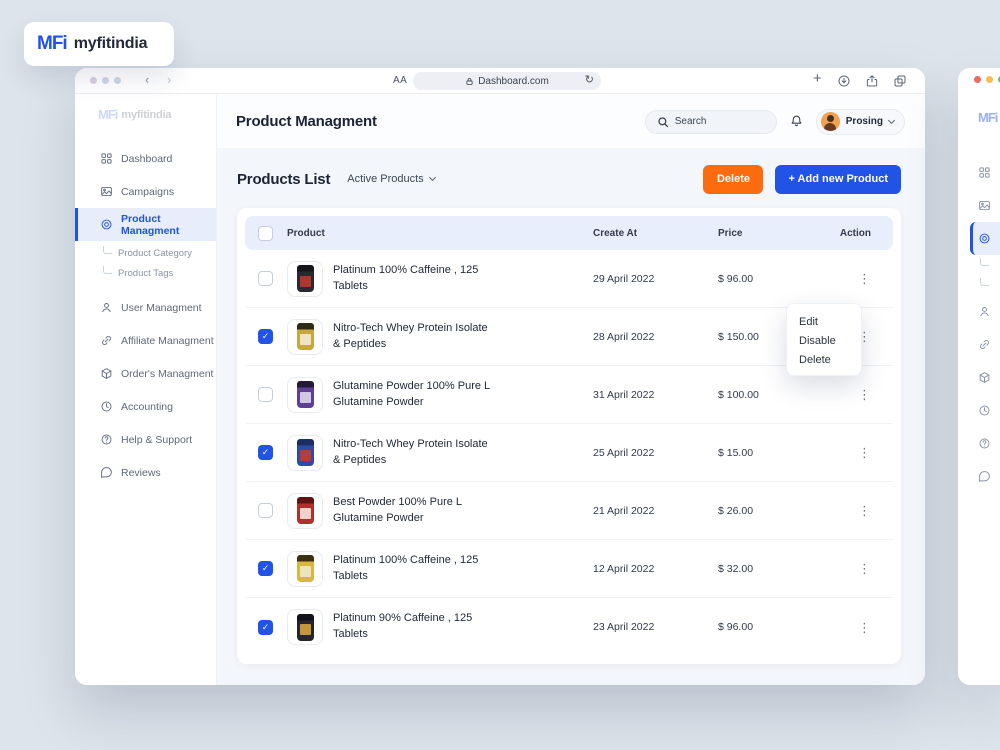 The height and width of the screenshot is (750, 1000). I want to click on address-bar: Dashboard.com ↻, so click(507, 81).